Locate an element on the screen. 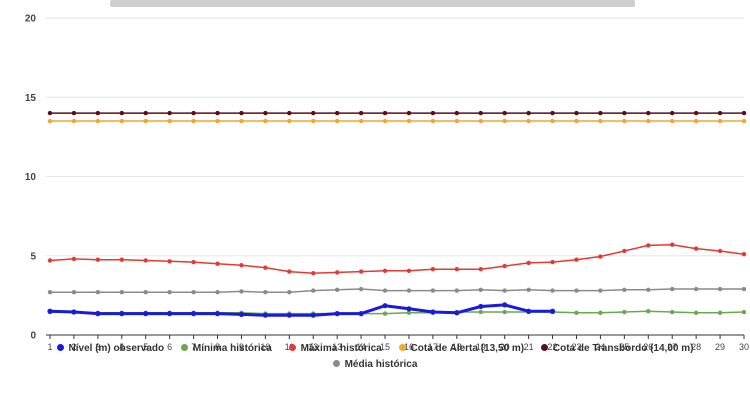 This screenshot has width=750, height=396. legend-item-cota-transbordo: Cota de Transbordo (14,00 m) is located at coordinates (616, 349).